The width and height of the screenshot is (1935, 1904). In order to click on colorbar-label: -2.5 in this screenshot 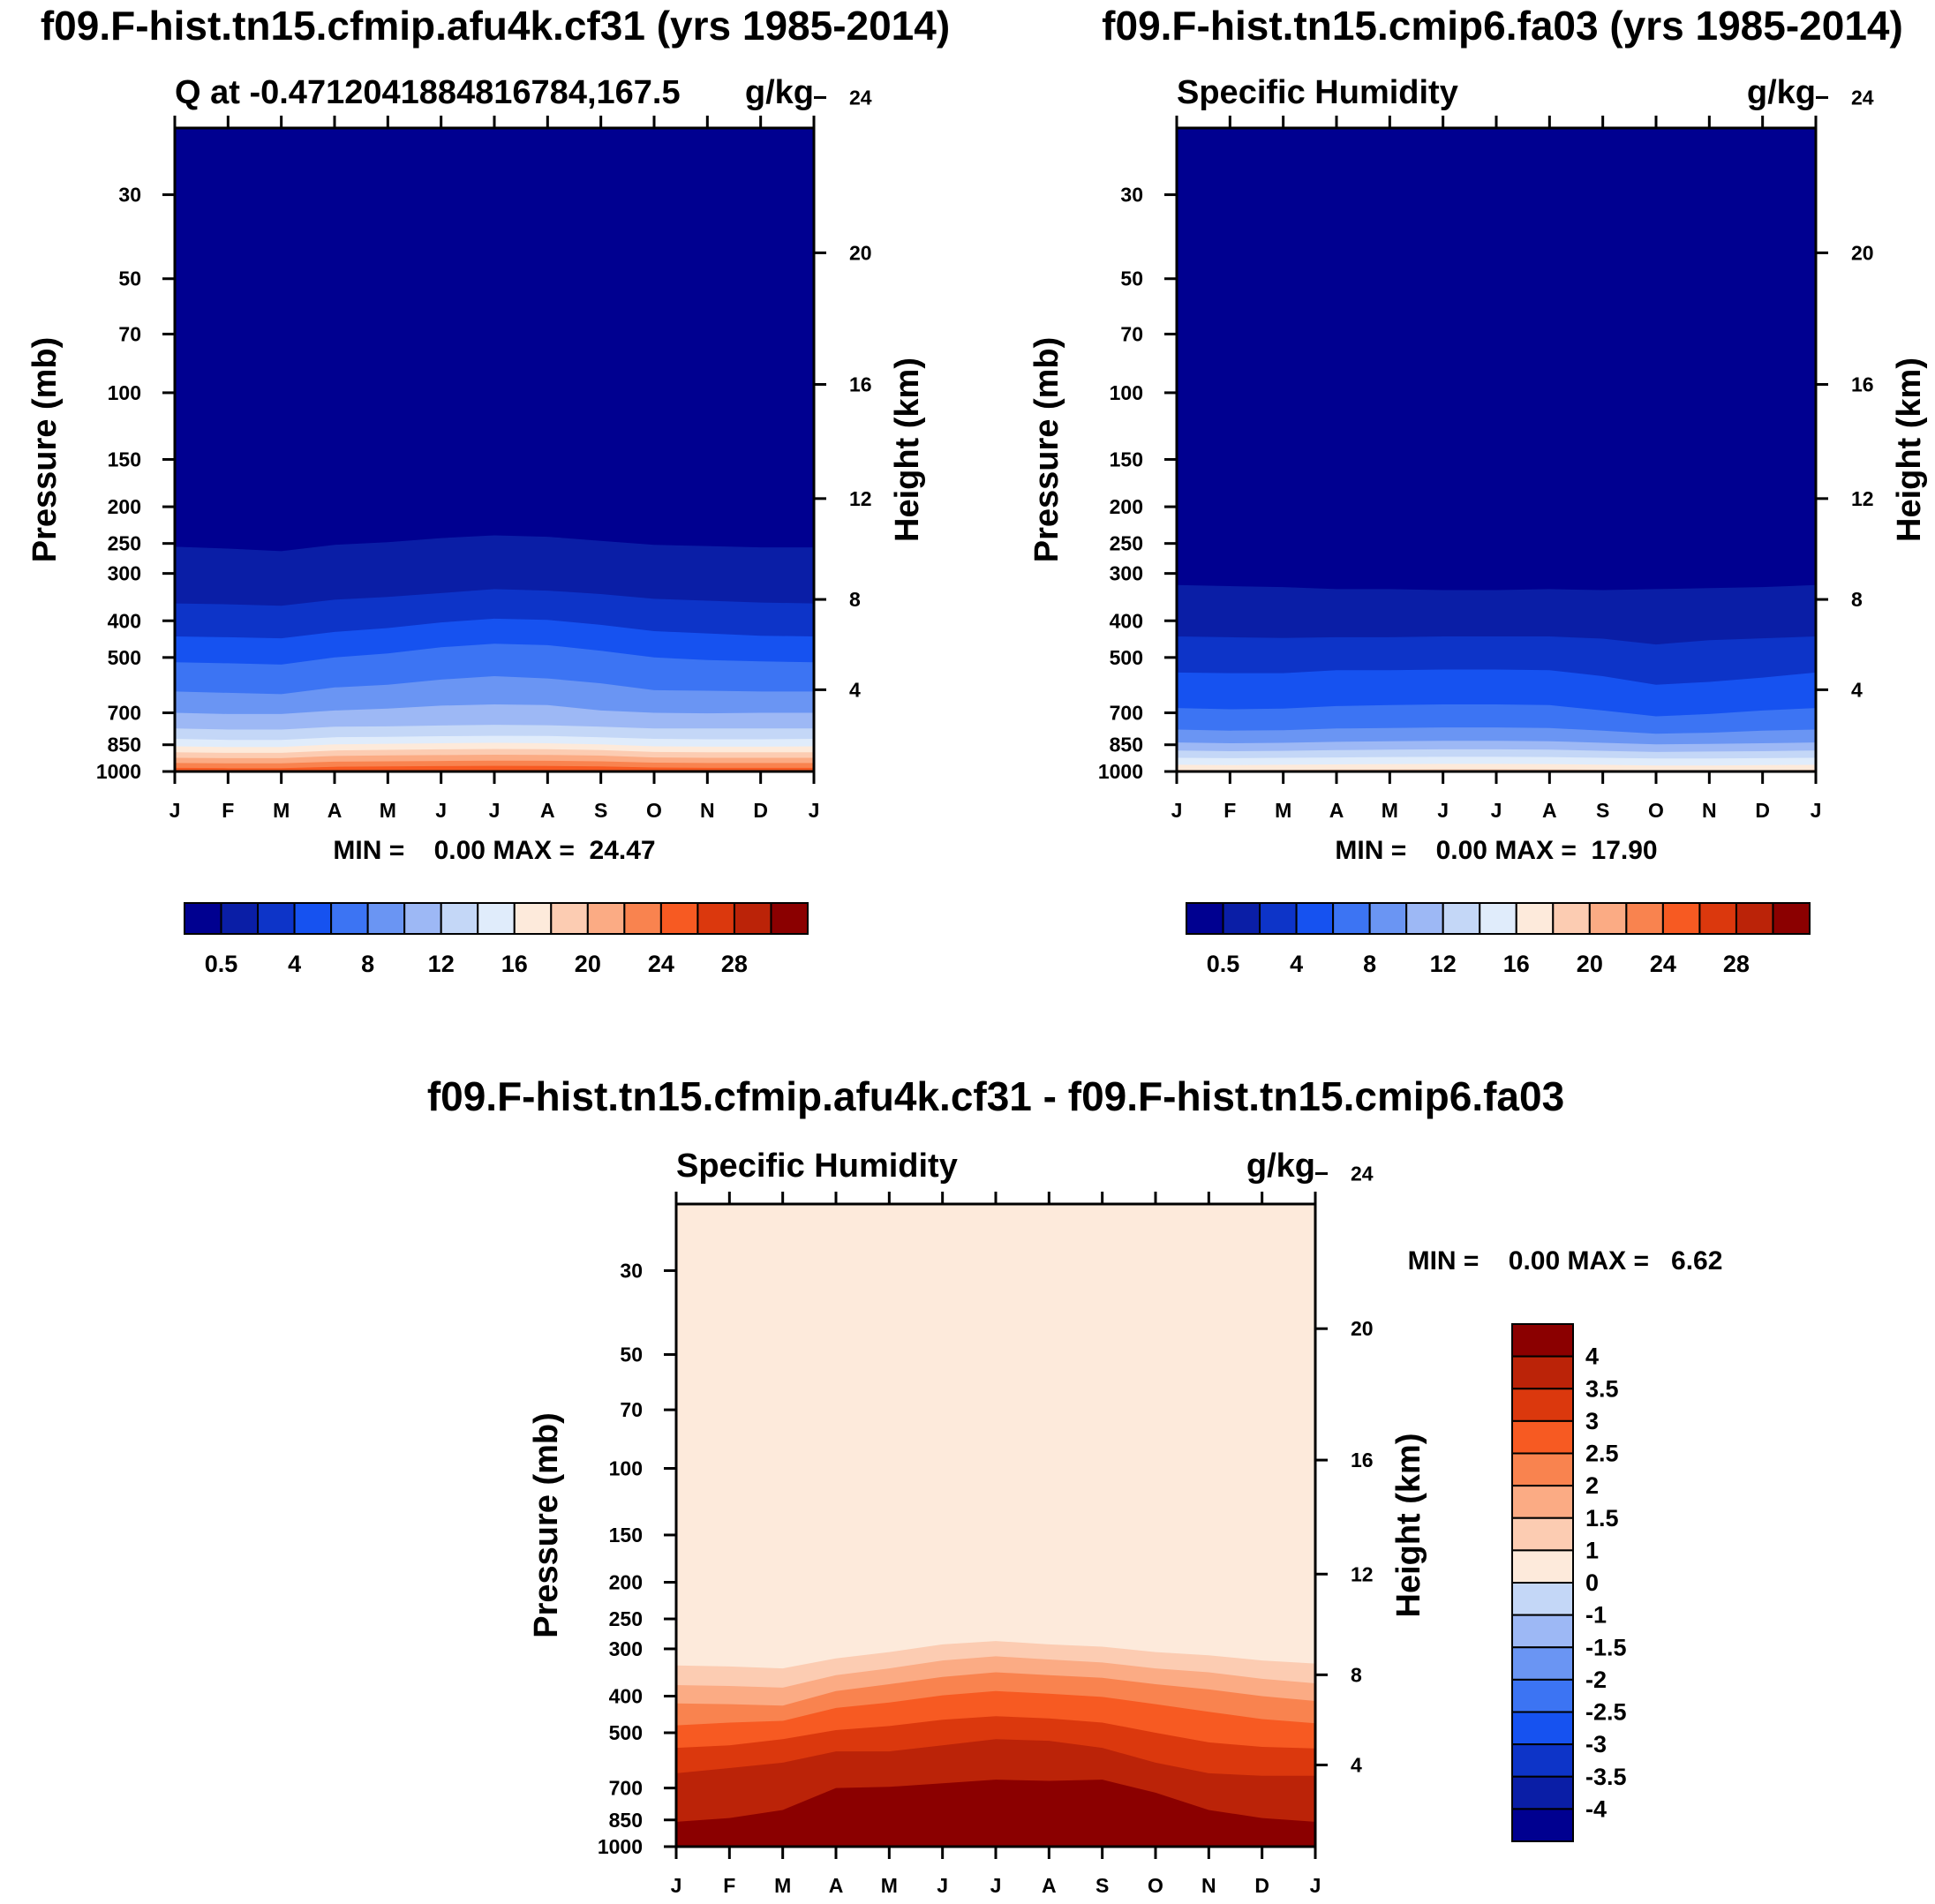, I will do `click(1606, 1712)`.